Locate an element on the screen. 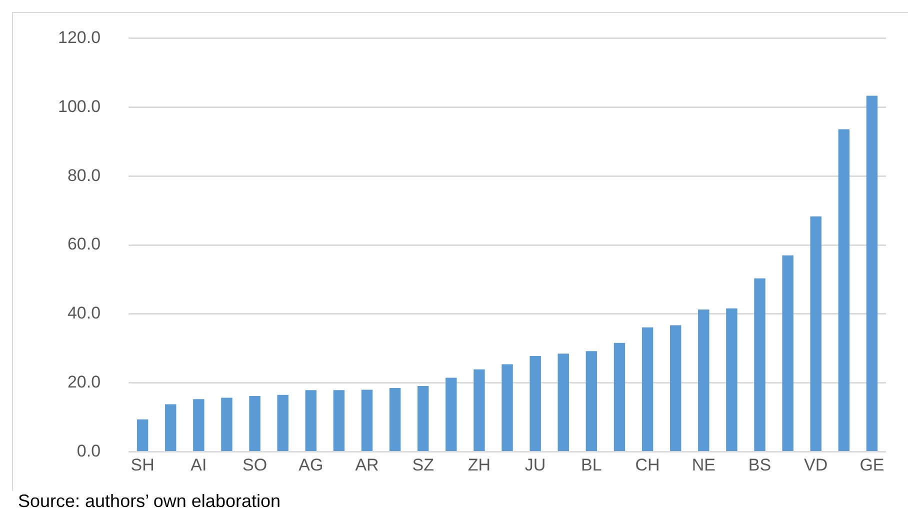  x-tick-label: CH is located at coordinates (647, 465).